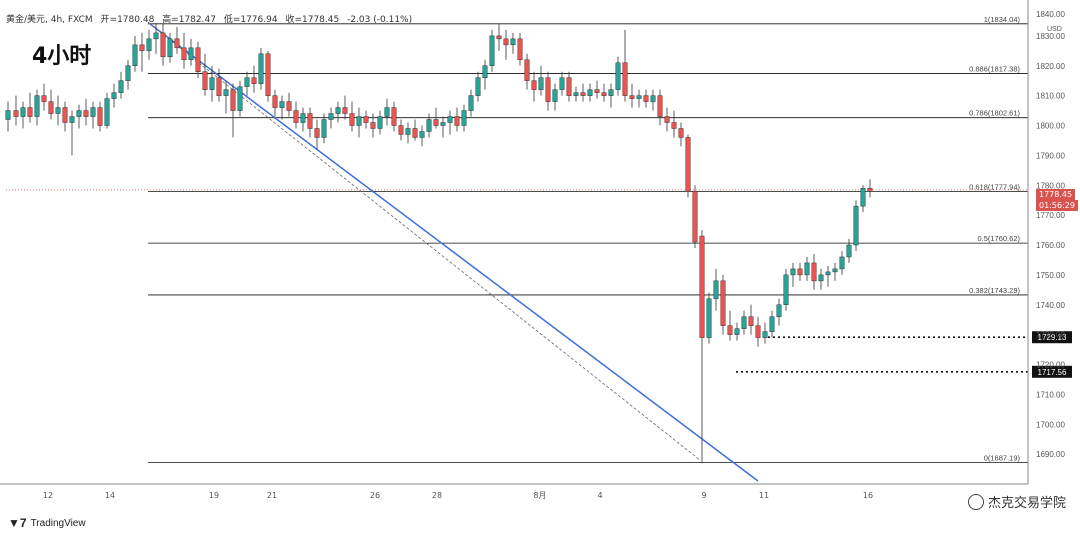 Image resolution: width=1080 pixels, height=536 pixels. Describe the element at coordinates (703, 495) in the screenshot. I see `x-tick-label: 9` at that location.